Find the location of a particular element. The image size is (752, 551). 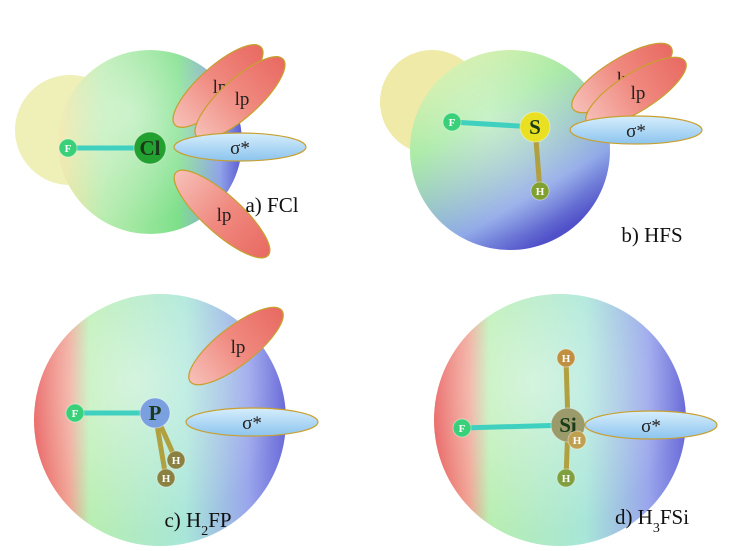

lone-pair is located at coordinates (236, 346).